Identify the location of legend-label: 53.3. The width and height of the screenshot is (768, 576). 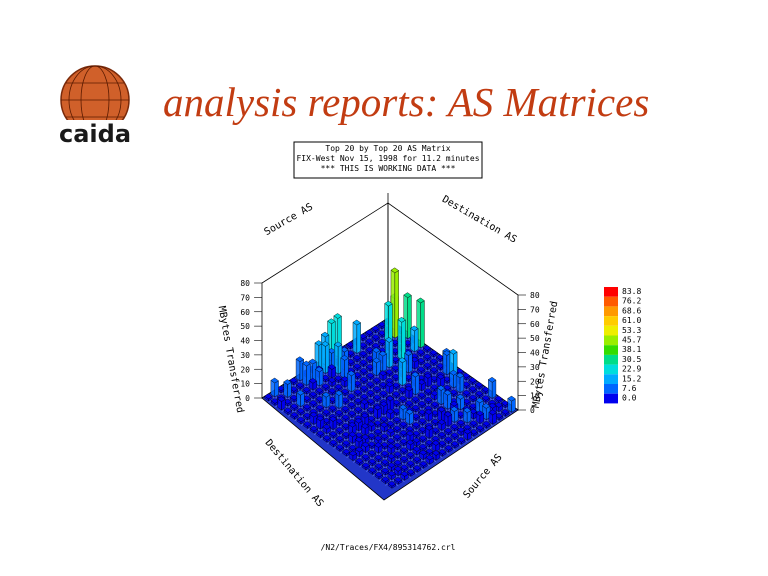
(631, 330).